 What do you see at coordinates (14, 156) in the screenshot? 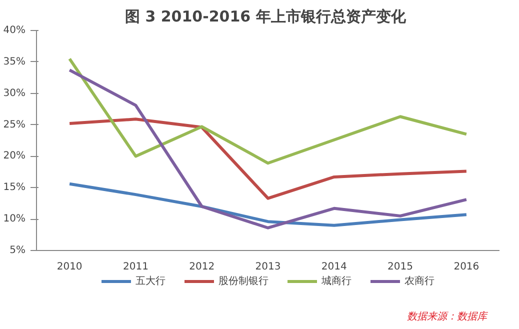
I see `y-tick-label: 20%` at bounding box center [14, 156].